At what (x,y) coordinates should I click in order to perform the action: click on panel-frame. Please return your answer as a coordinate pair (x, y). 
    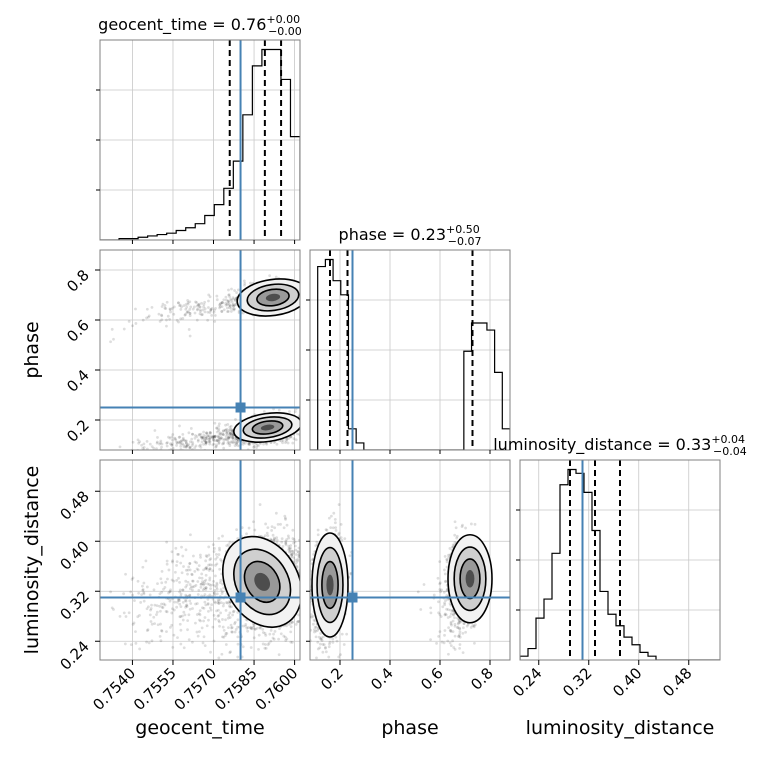
    Looking at the image, I should click on (200, 560).